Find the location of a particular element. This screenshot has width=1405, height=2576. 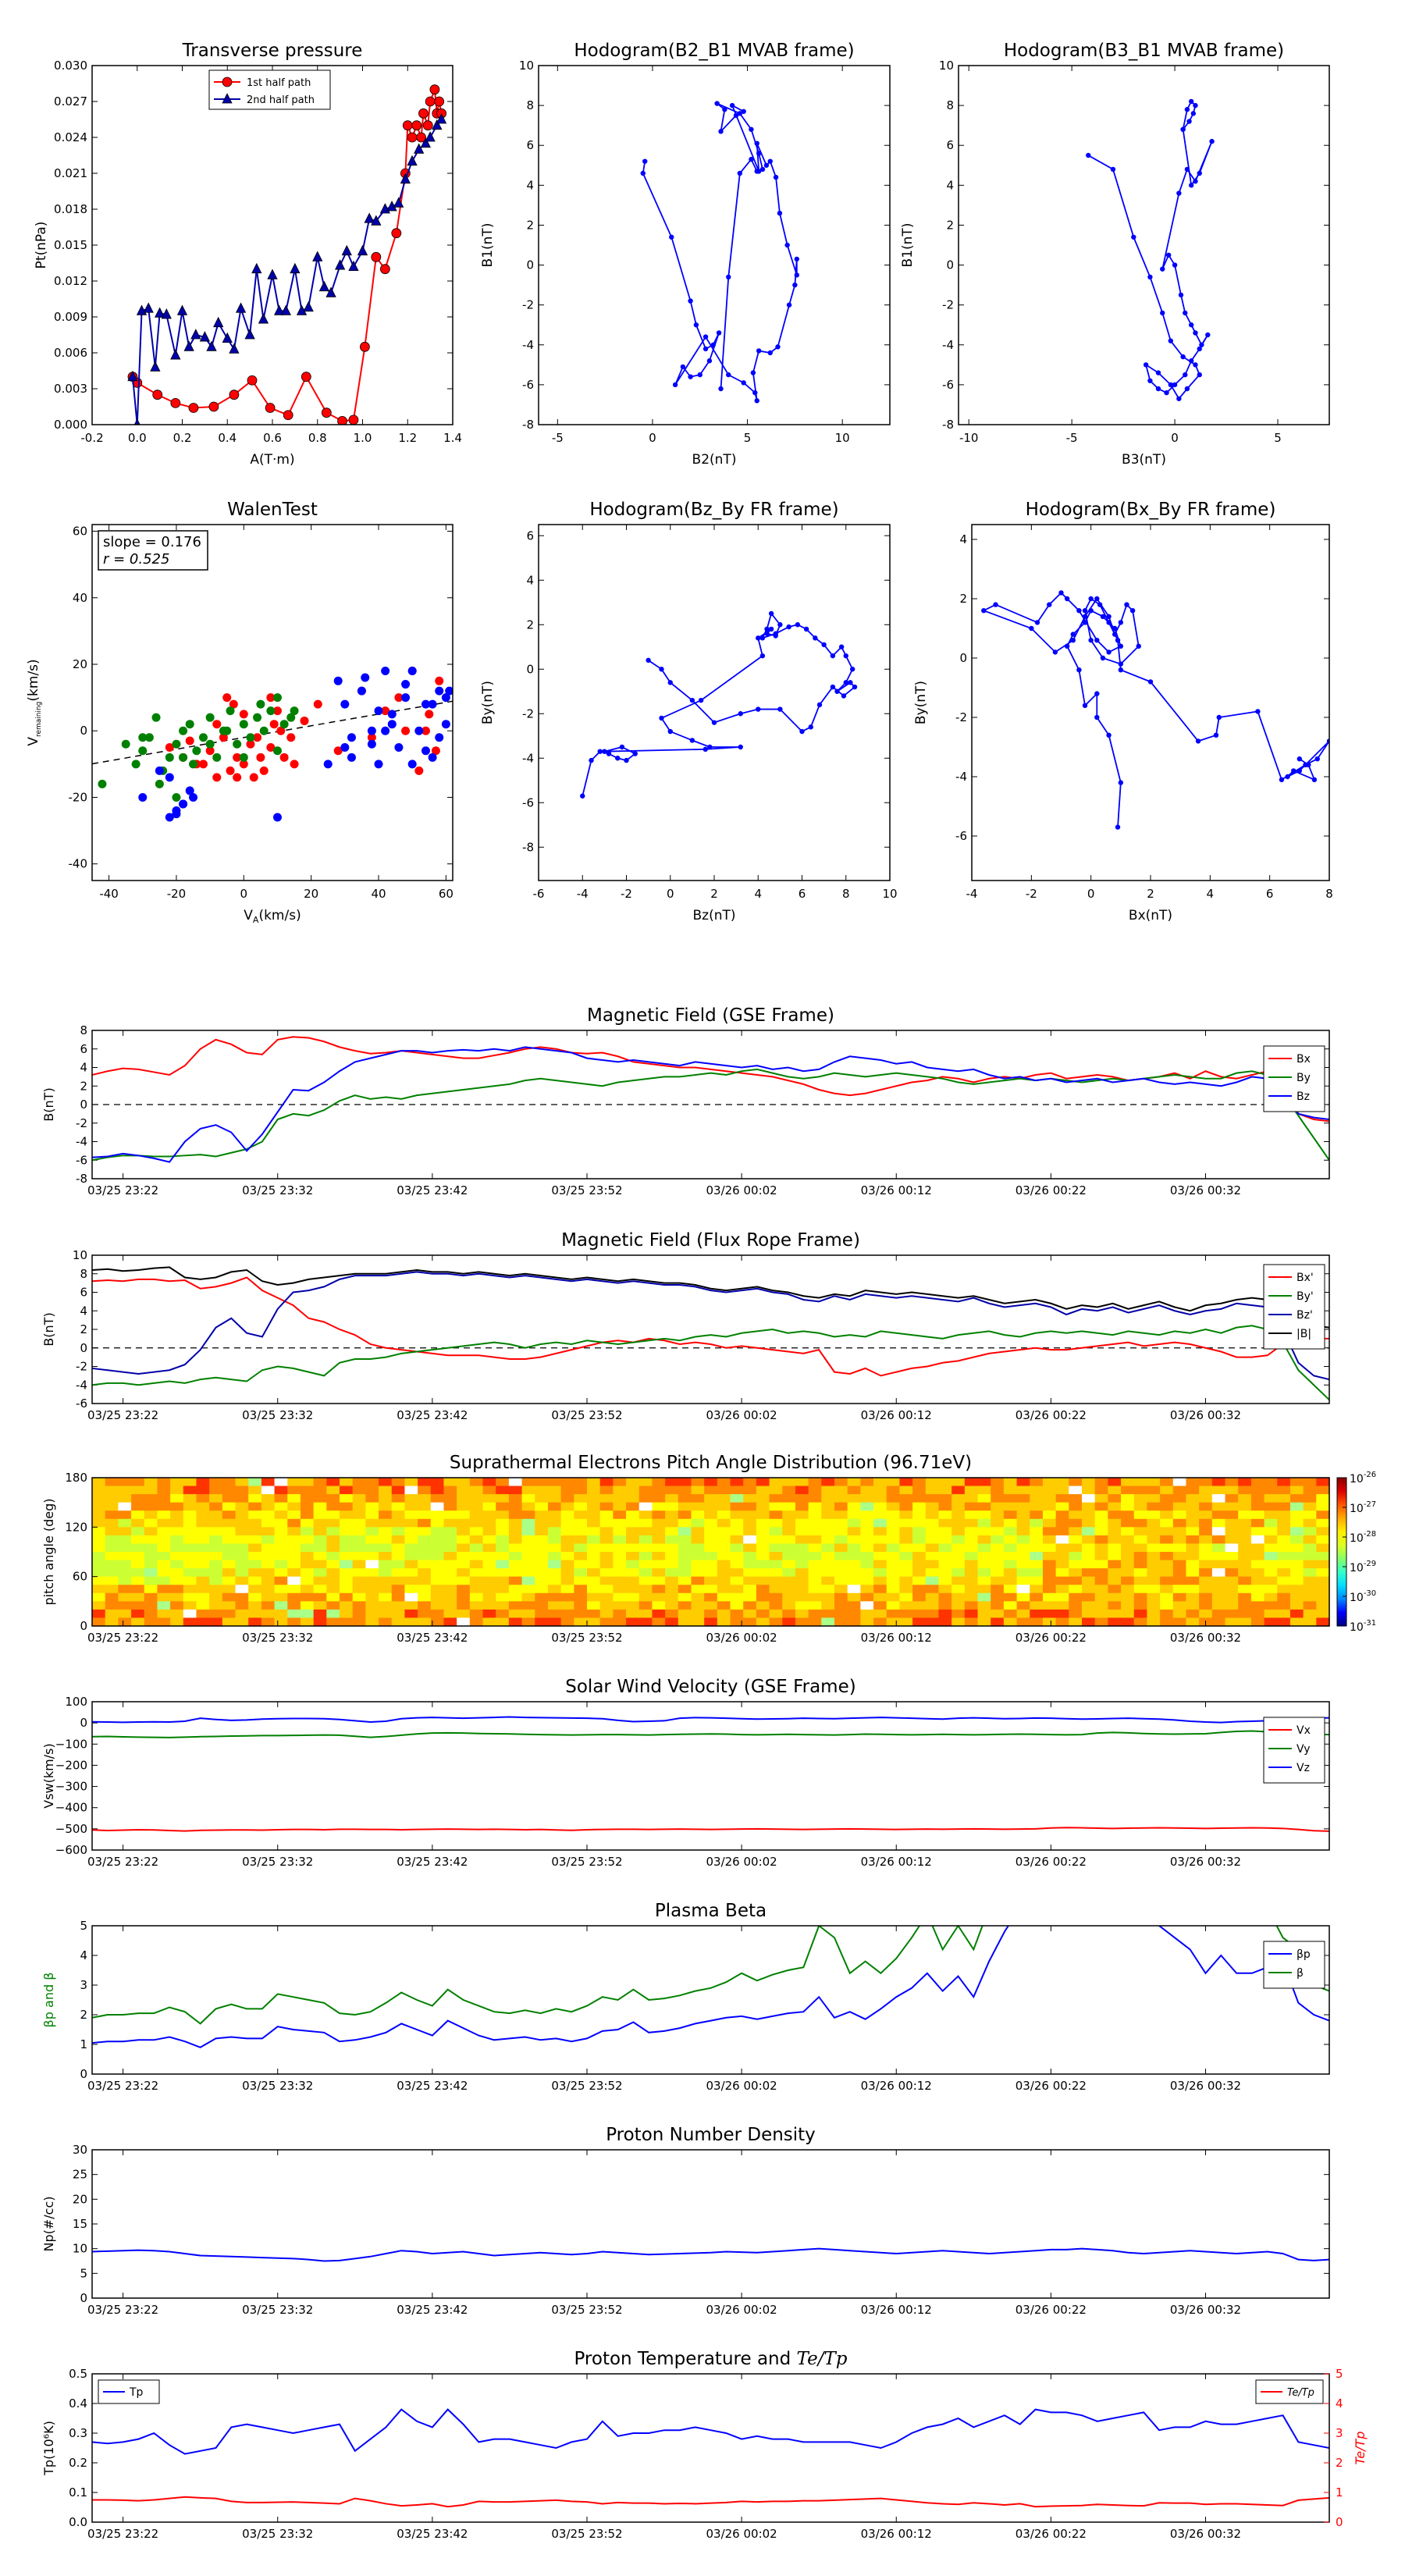

bfr-xtick-label: 03/25 23:42 is located at coordinates (433, 1415).